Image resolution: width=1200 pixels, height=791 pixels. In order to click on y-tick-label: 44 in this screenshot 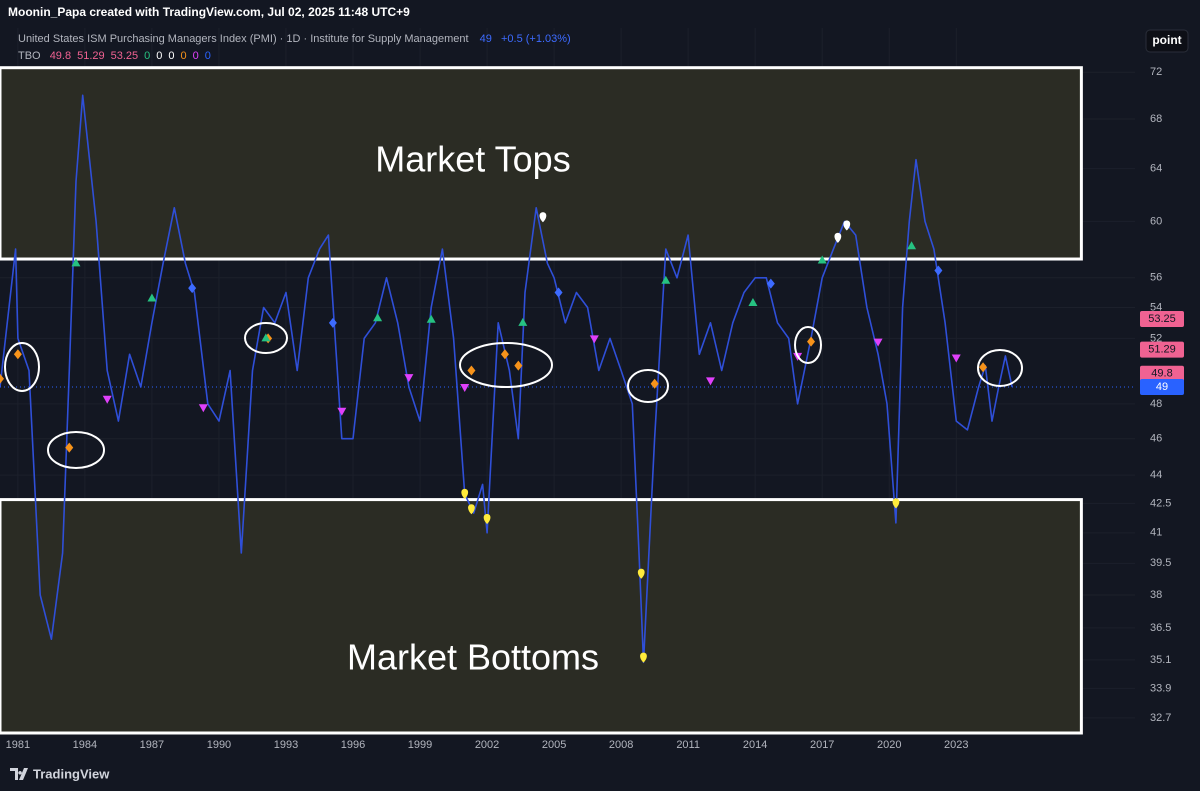, I will do `click(1156, 475)`.